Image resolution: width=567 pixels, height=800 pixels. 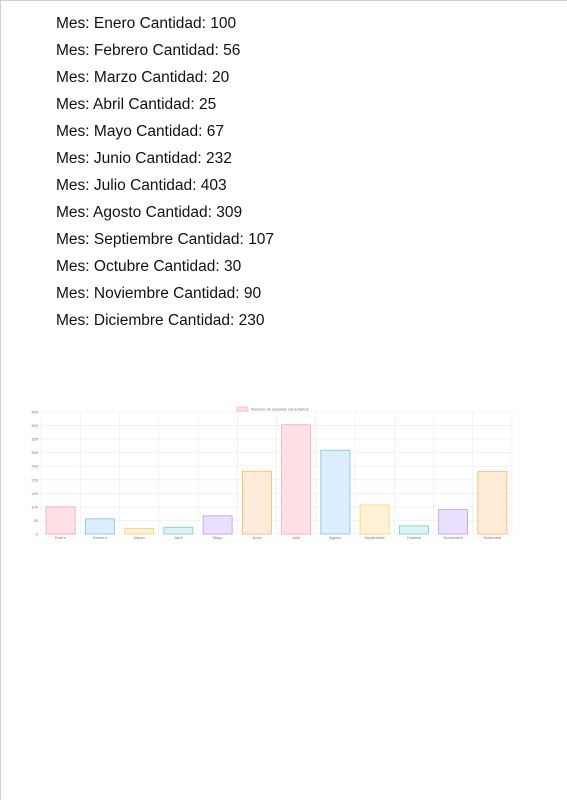 What do you see at coordinates (413, 530) in the screenshot?
I see `bar-octubre` at bounding box center [413, 530].